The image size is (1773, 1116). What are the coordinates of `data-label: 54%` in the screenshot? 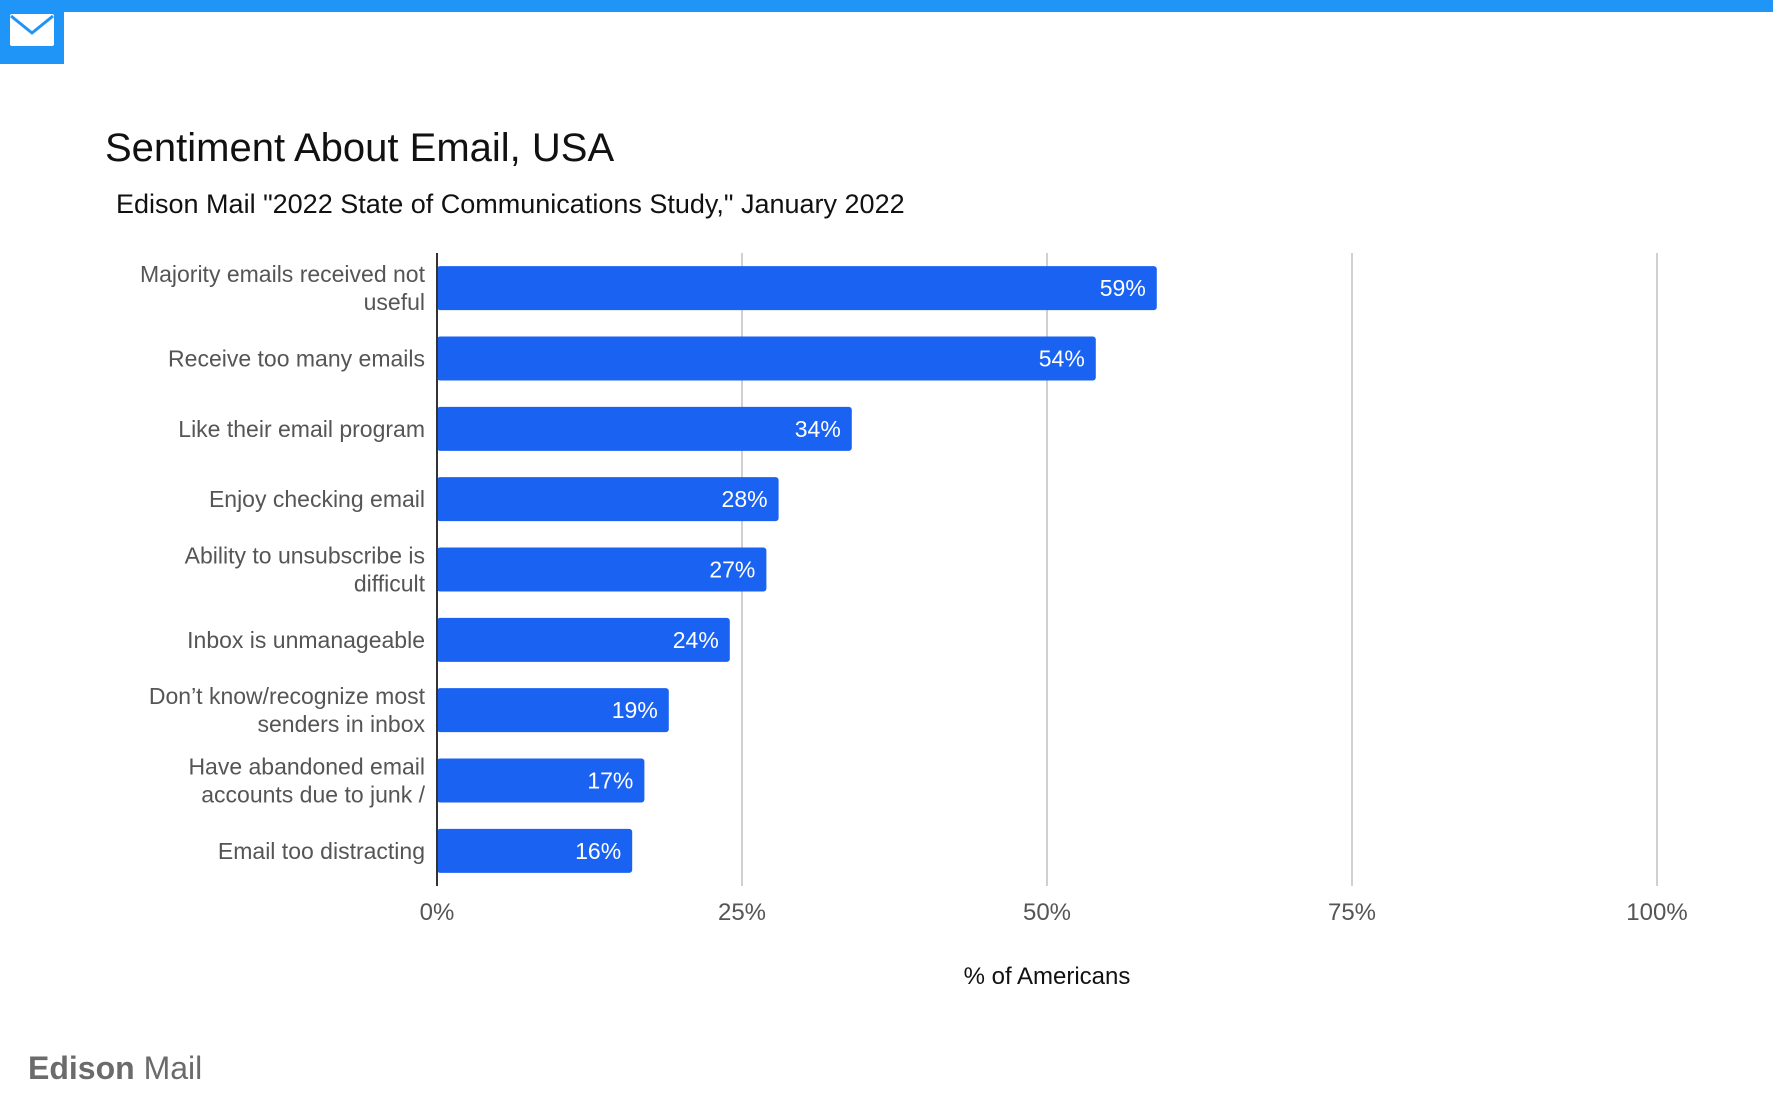 It's located at (1062, 359).